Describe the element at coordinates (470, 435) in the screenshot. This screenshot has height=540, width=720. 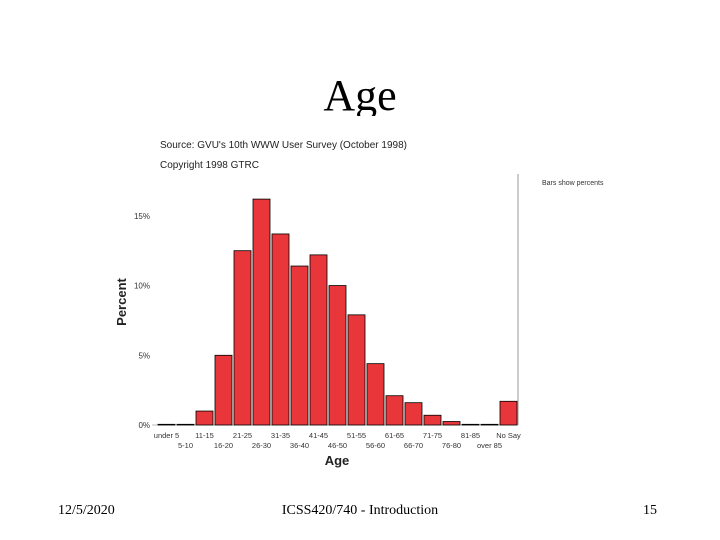
I see `x-tick-label: 81-85` at that location.